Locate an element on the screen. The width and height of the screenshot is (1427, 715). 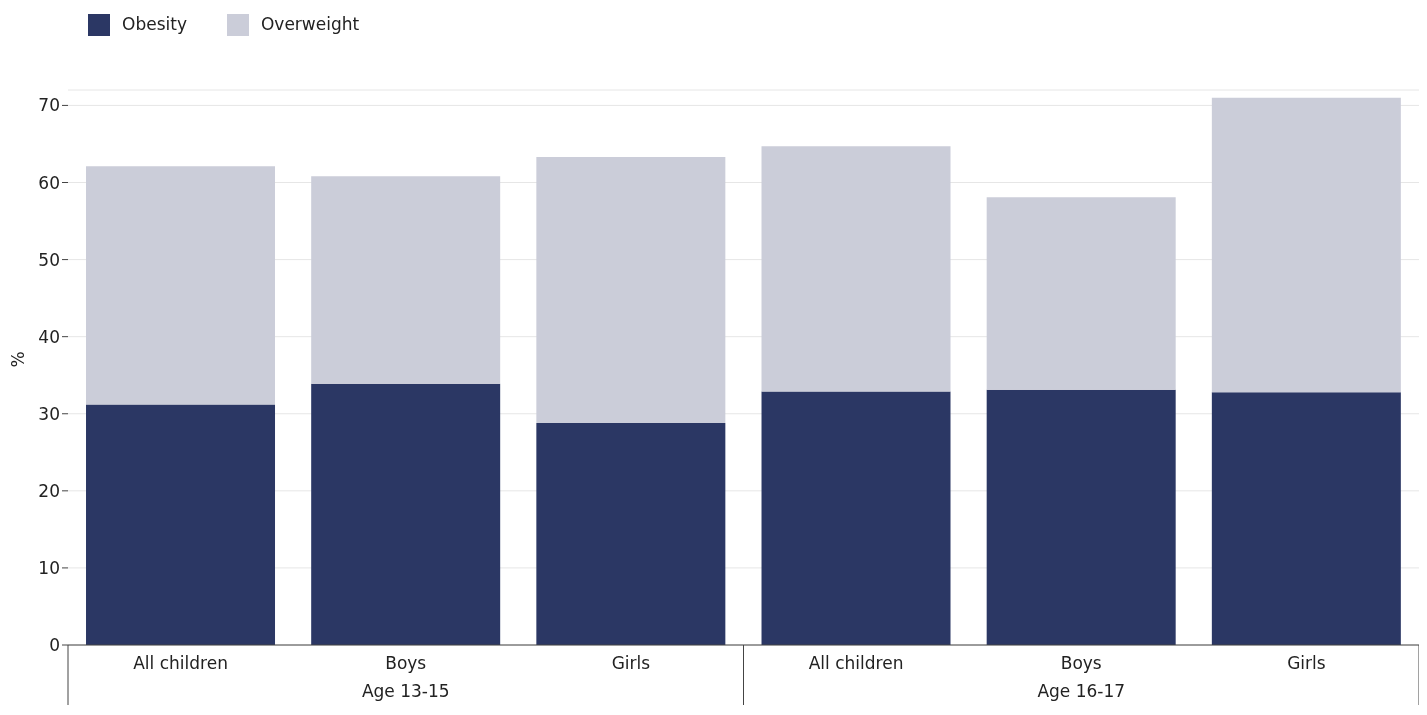
legend-label: Overweight is located at coordinates (310, 24).